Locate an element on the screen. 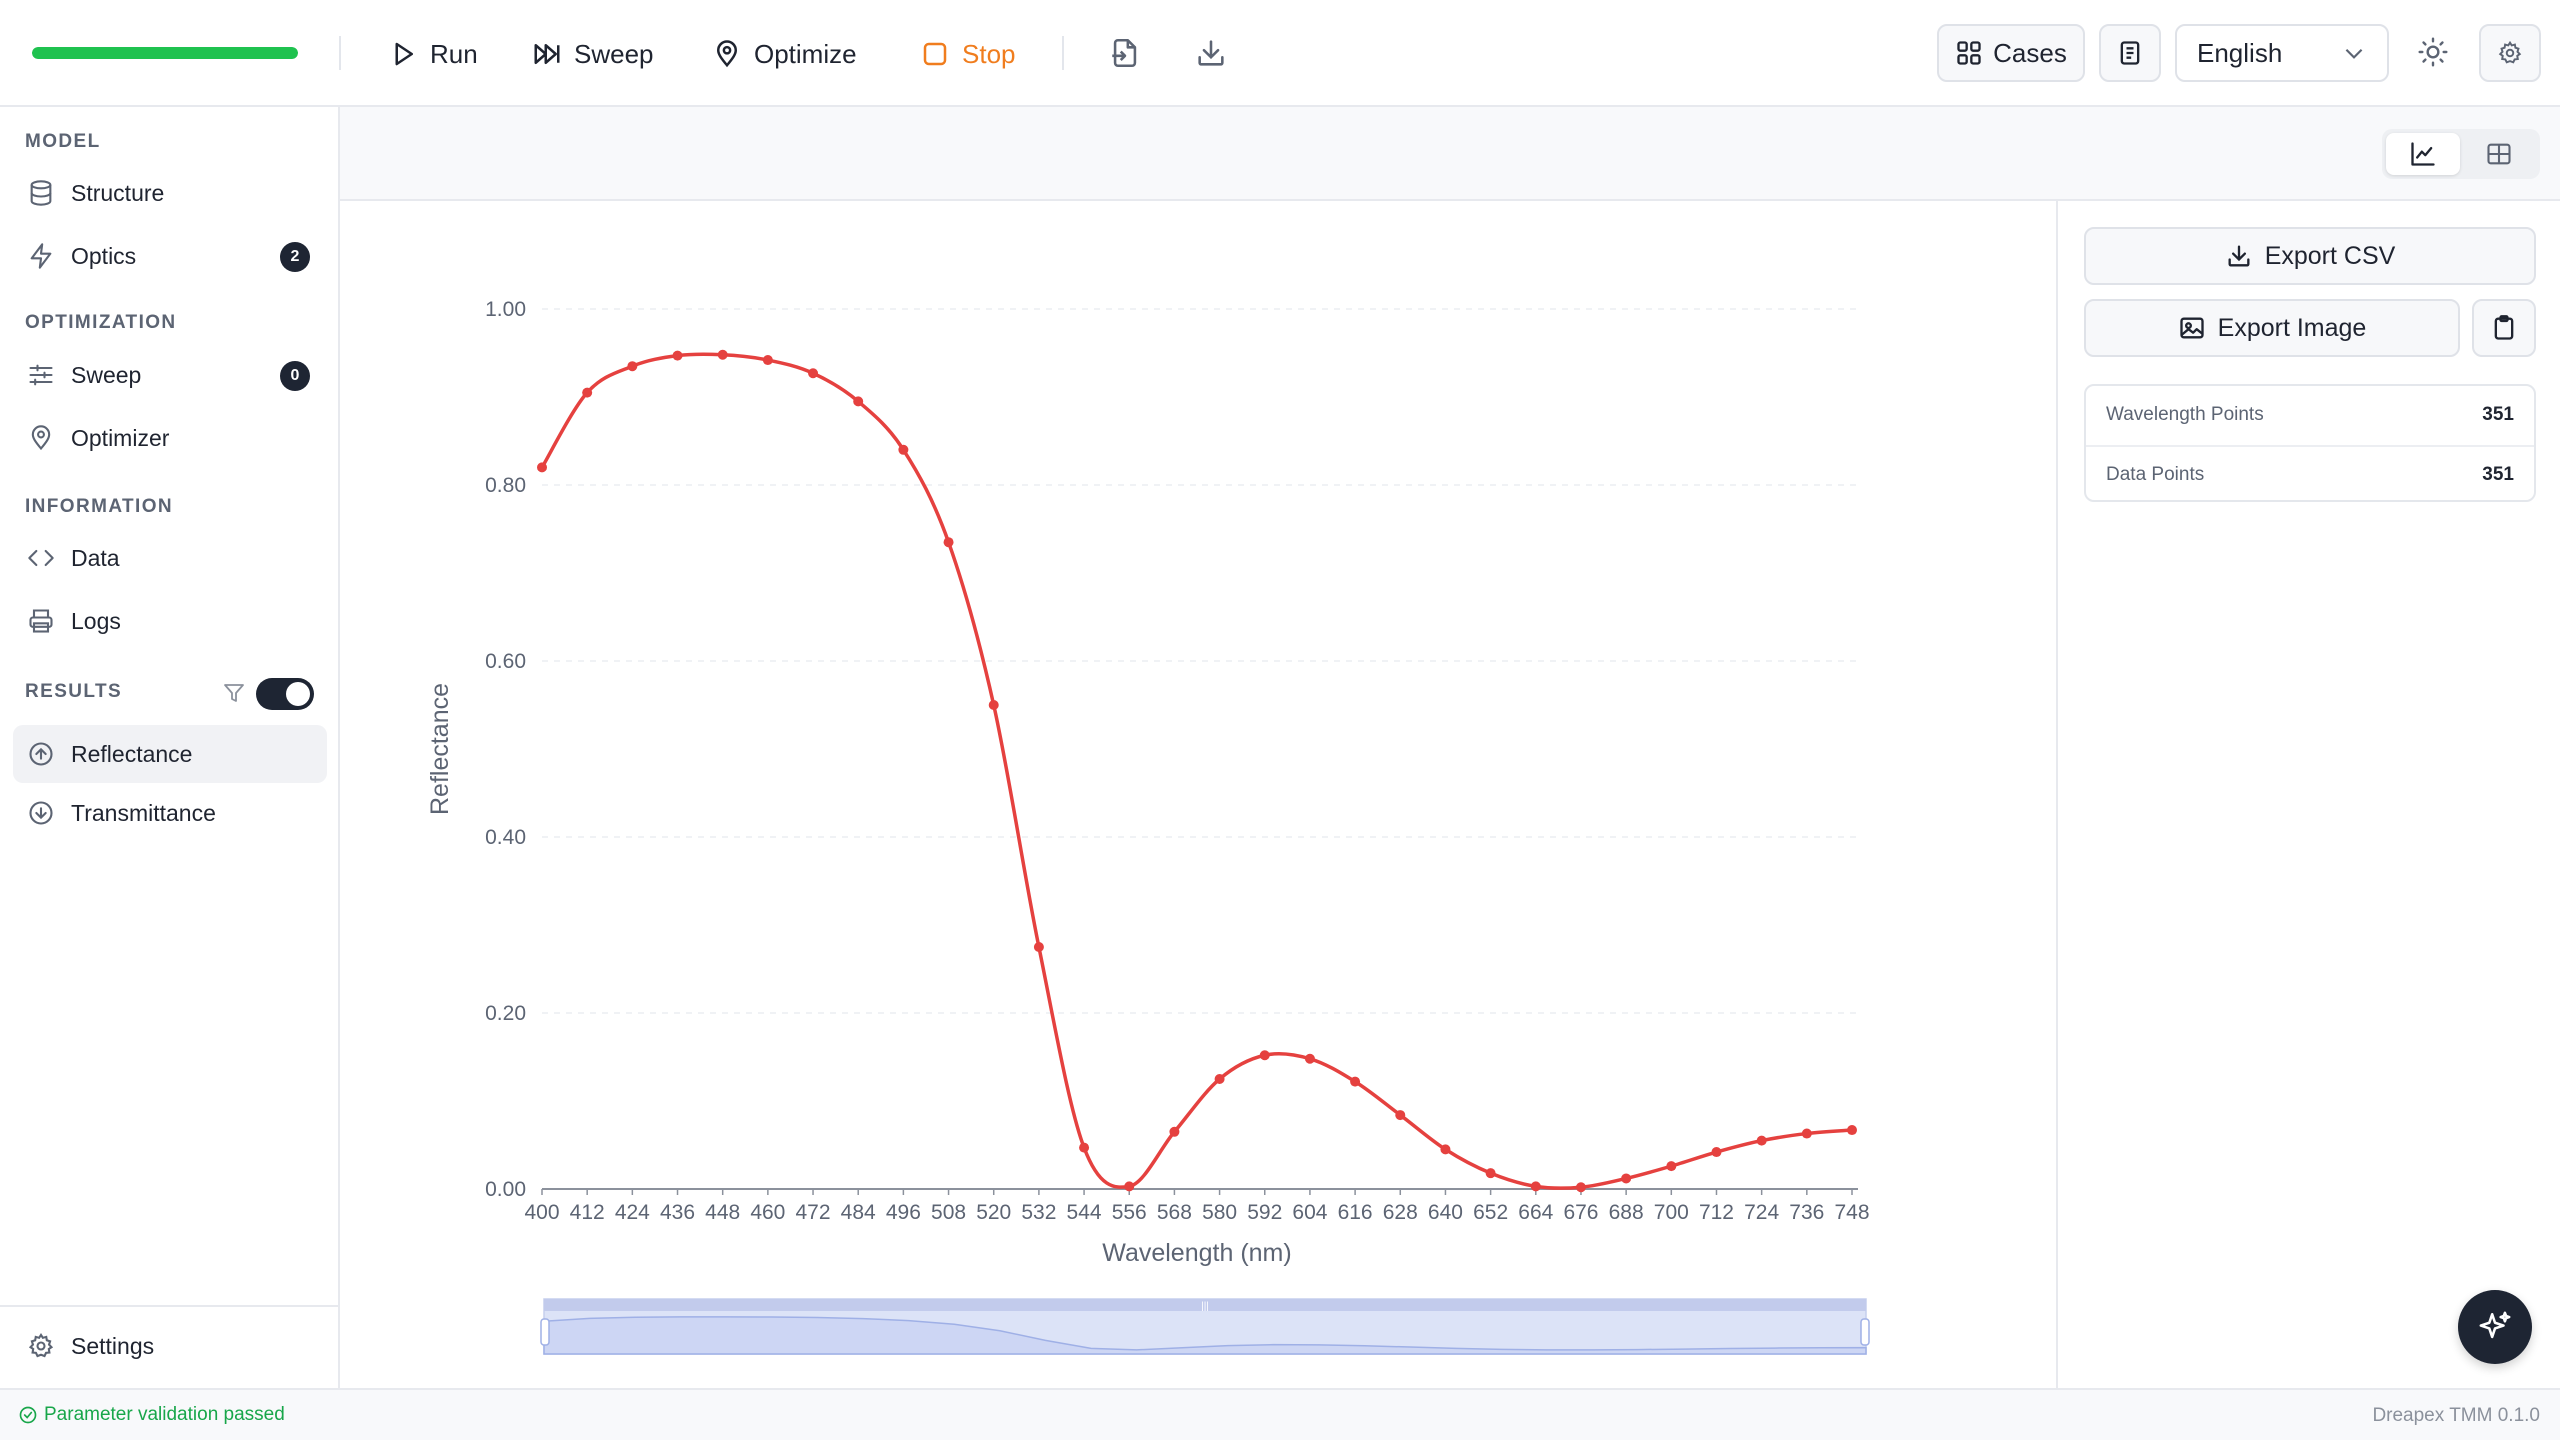 Image resolution: width=2560 pixels, height=1440 pixels. stop-button: Stop is located at coordinates (968, 54).